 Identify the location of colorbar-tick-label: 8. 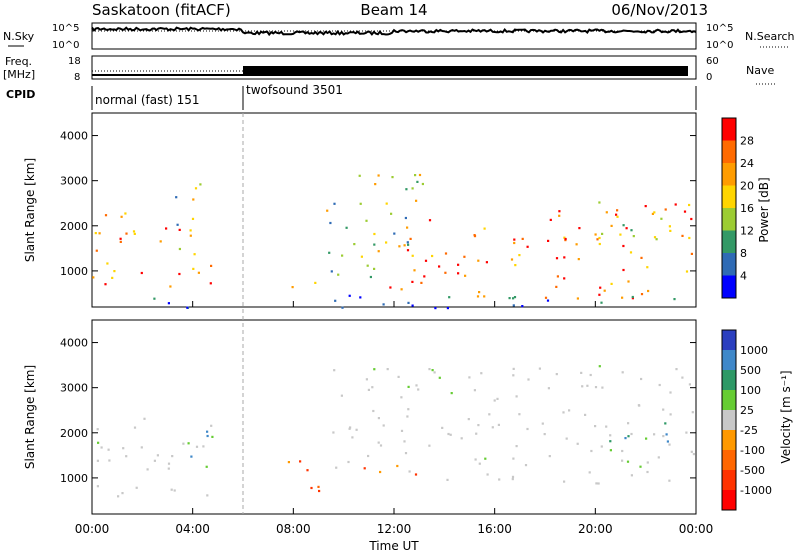
(743, 253).